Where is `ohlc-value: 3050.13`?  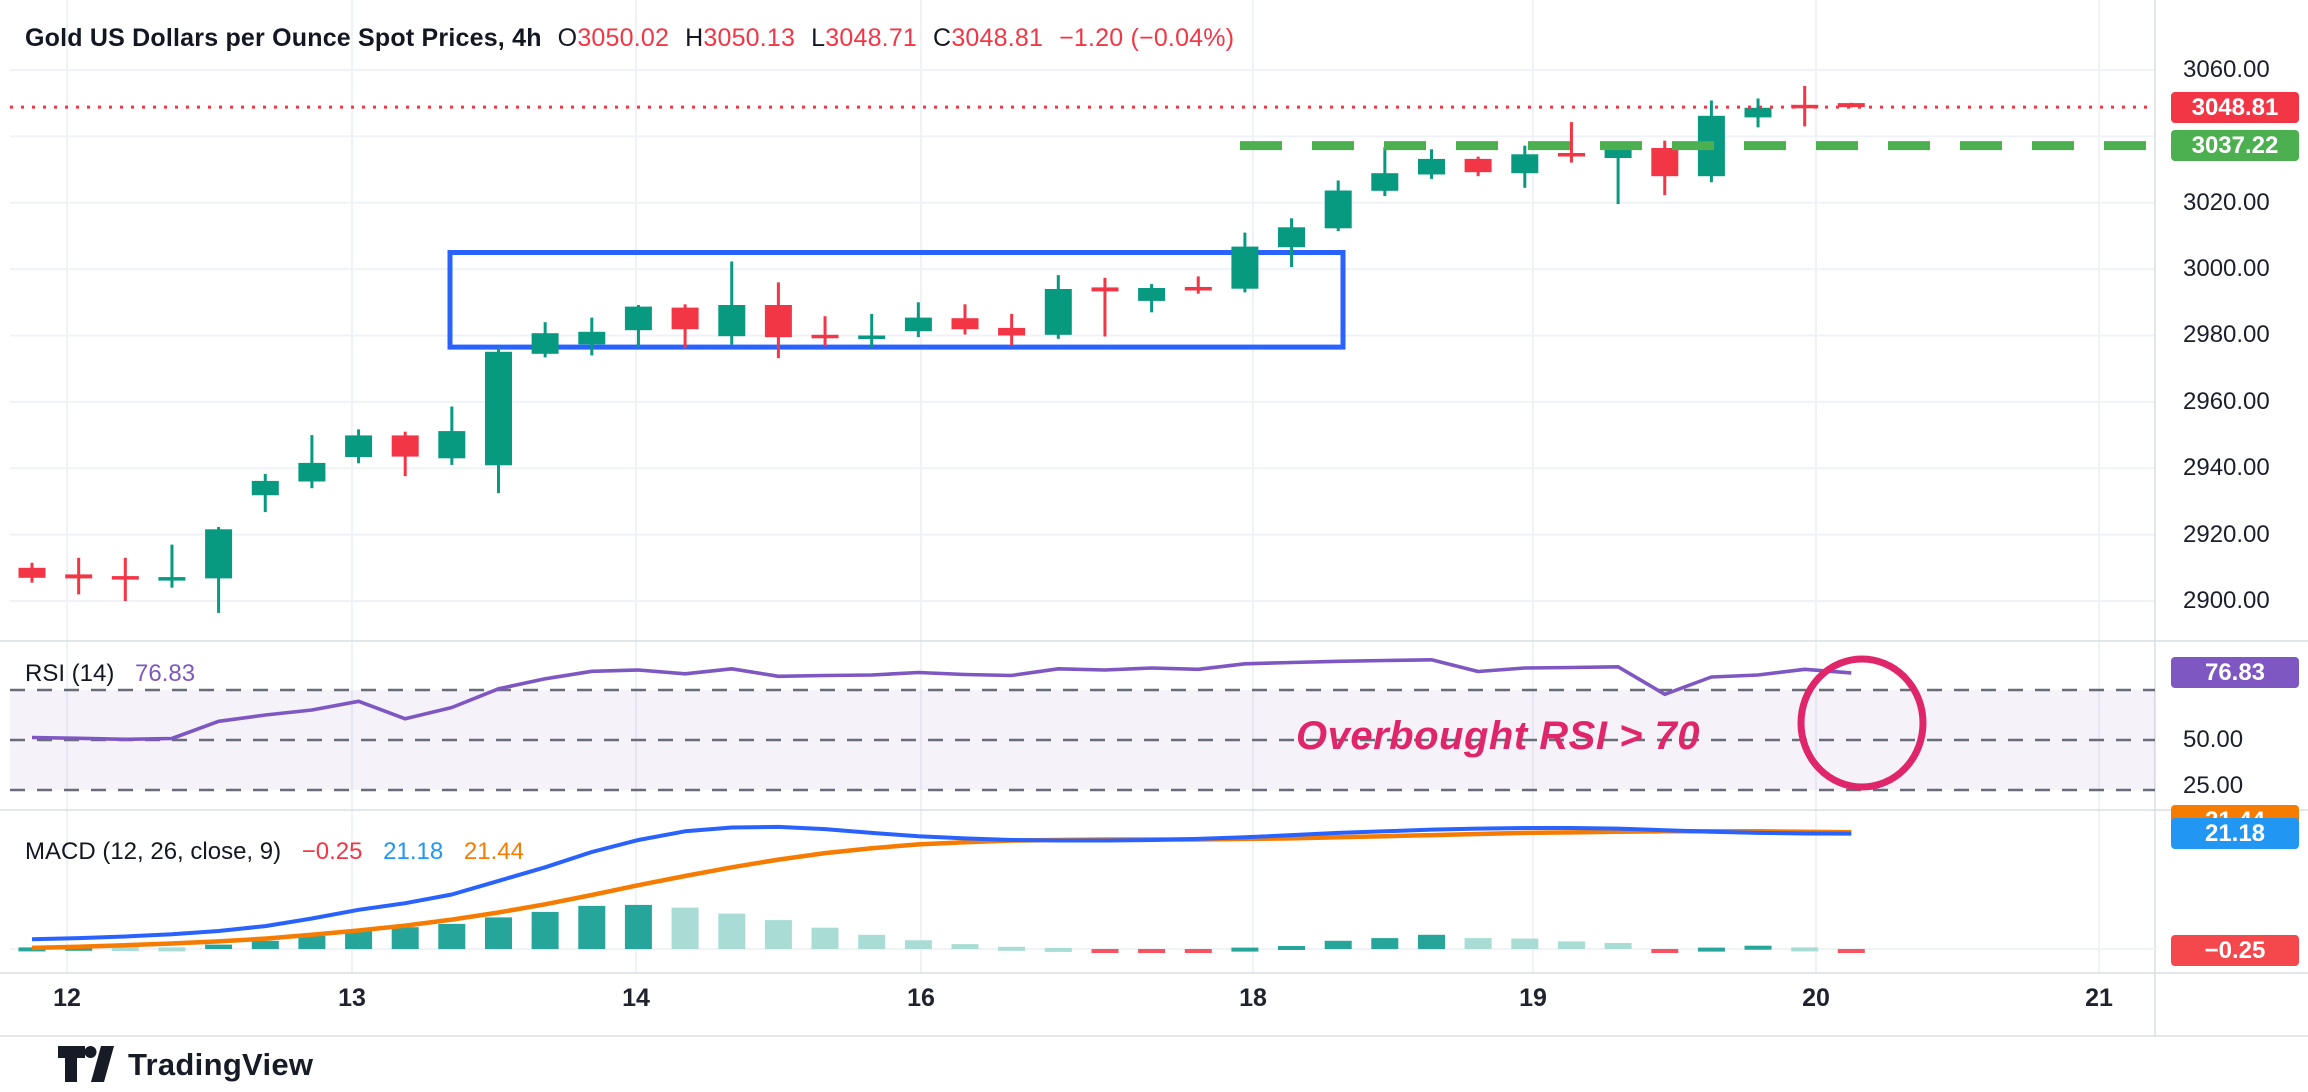 ohlc-value: 3050.13 is located at coordinates (749, 38).